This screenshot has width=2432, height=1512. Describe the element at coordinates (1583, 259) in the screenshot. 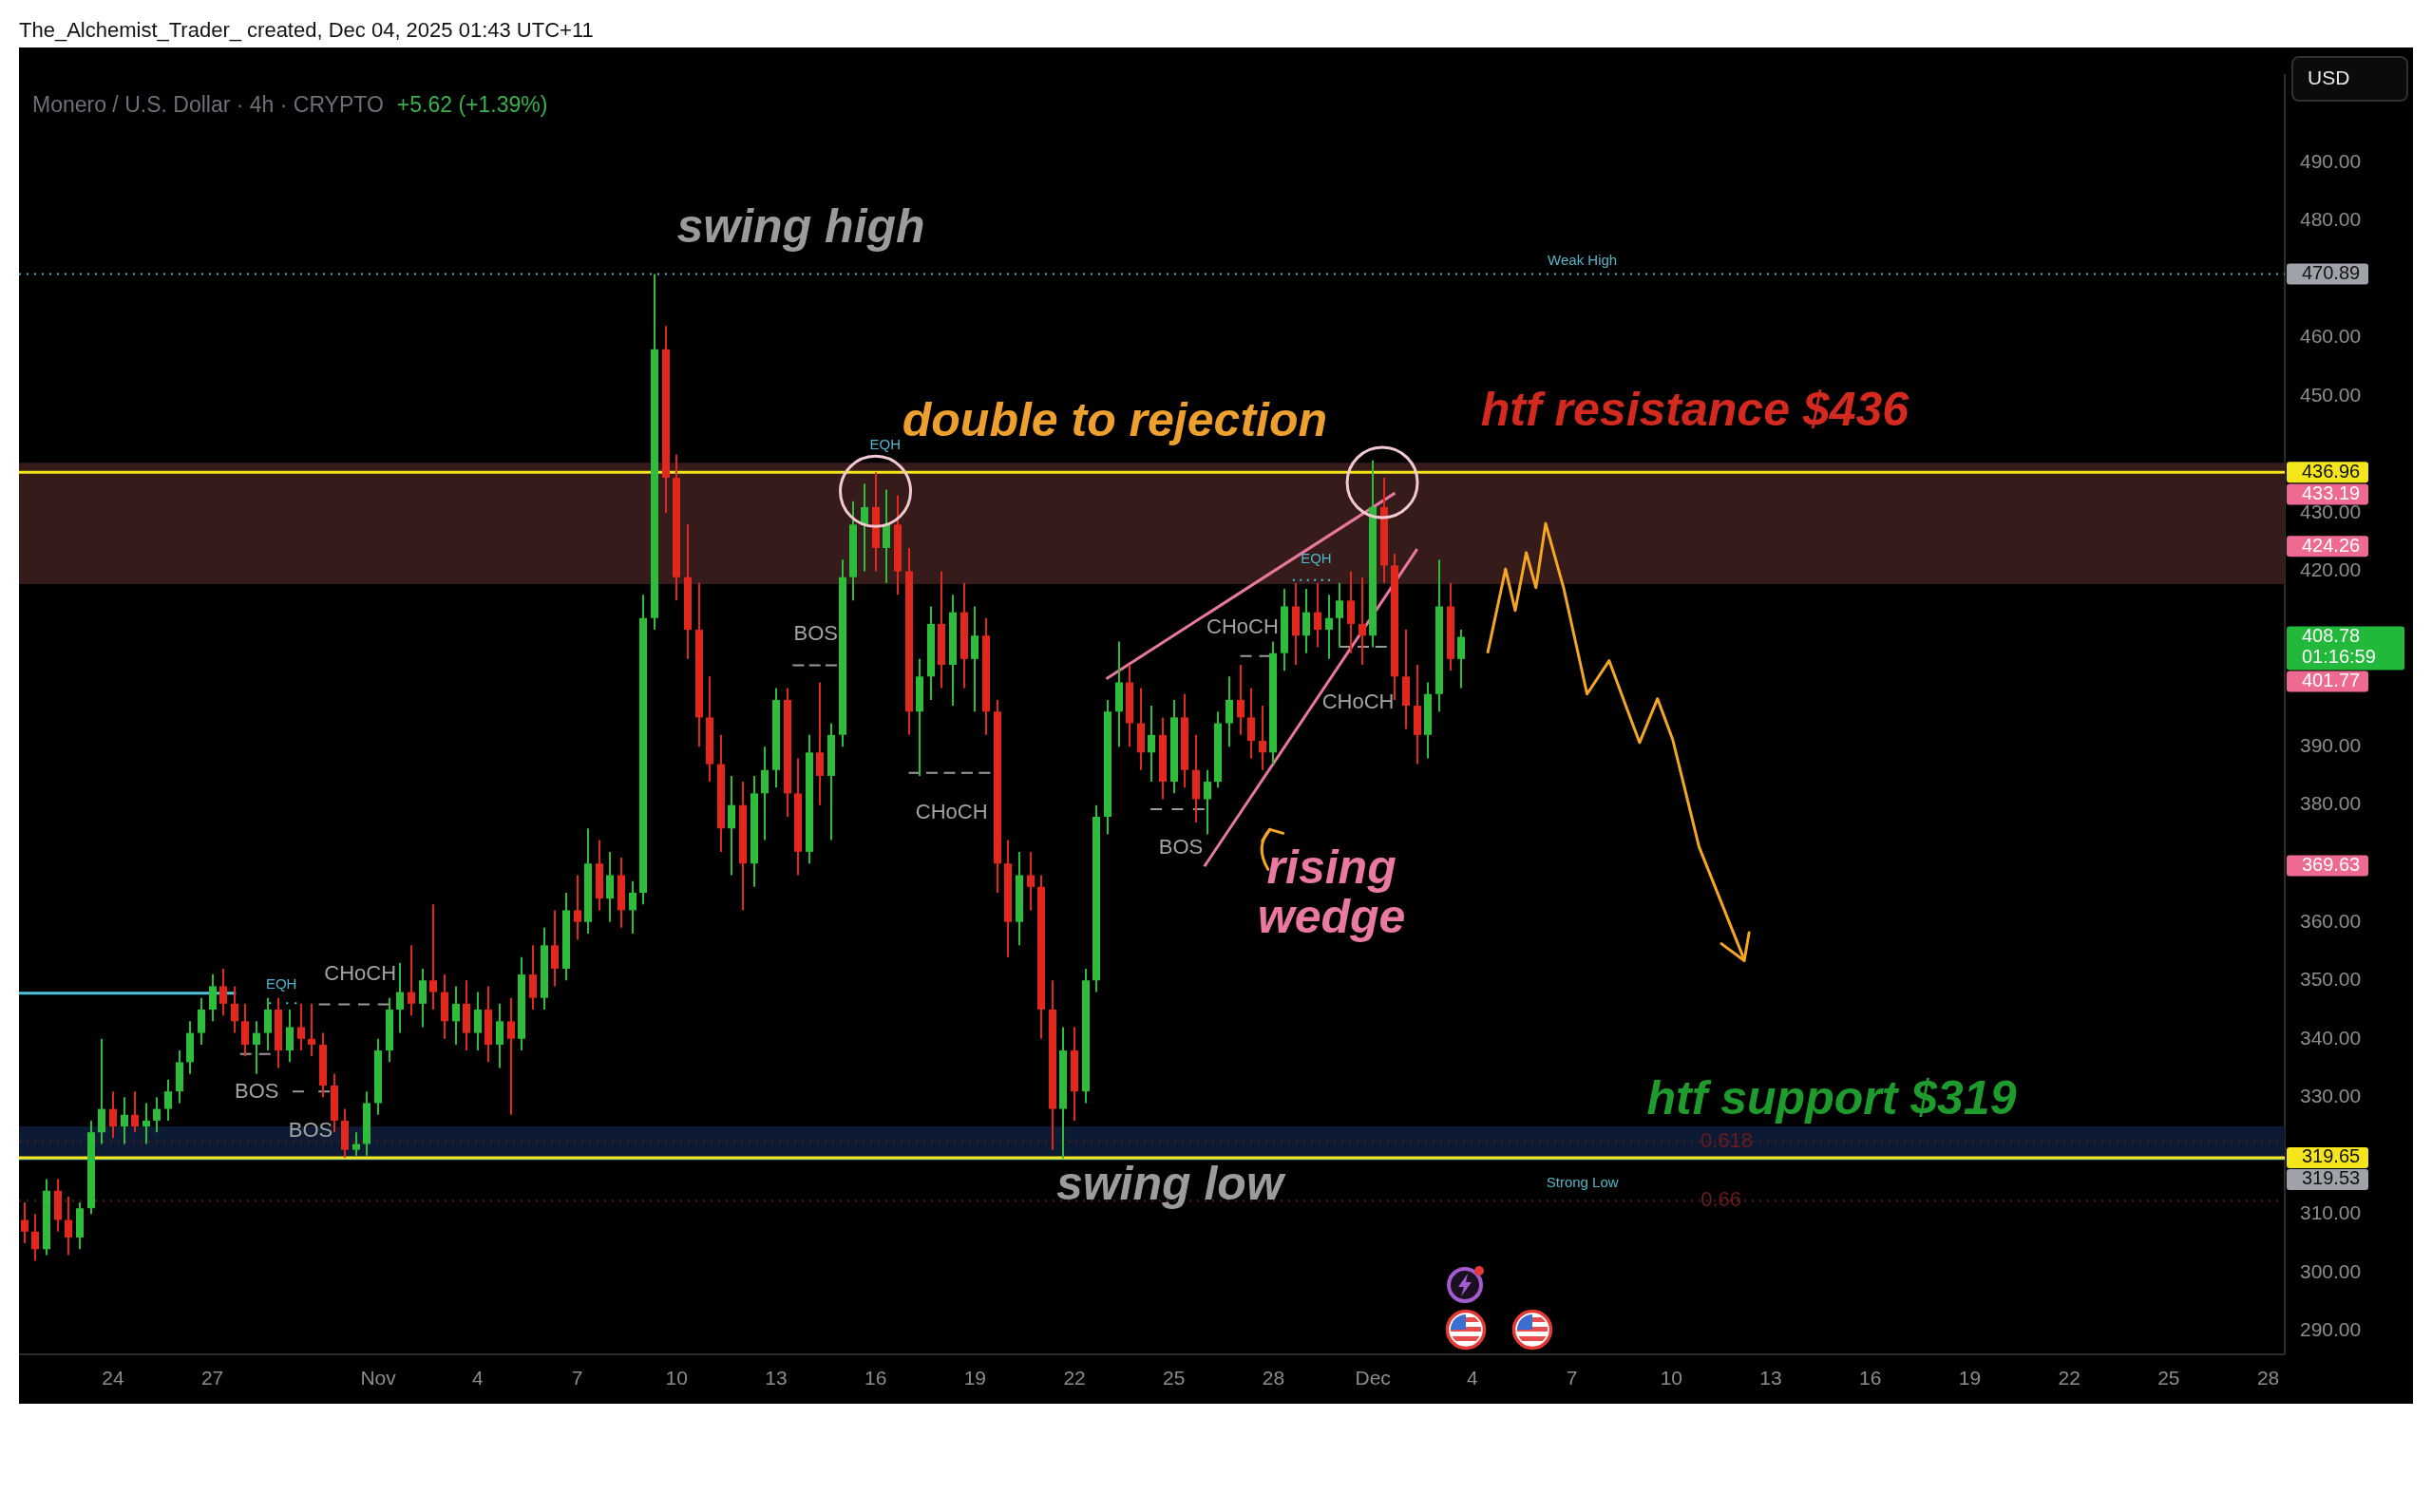

I see `ref-line-label: Weak High` at that location.